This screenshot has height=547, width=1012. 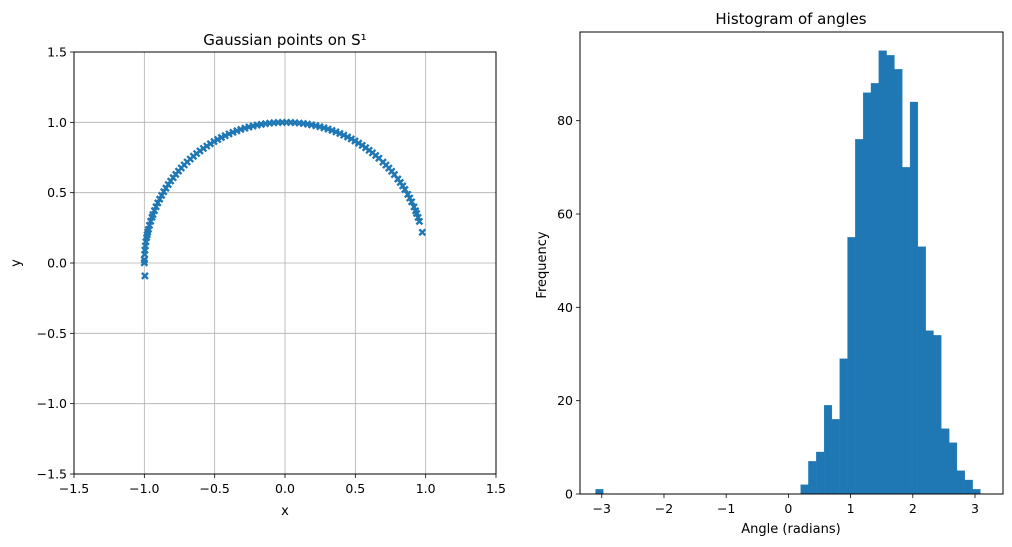 What do you see at coordinates (57, 192) in the screenshot?
I see `scatter-y-tick-label: 0.5` at bounding box center [57, 192].